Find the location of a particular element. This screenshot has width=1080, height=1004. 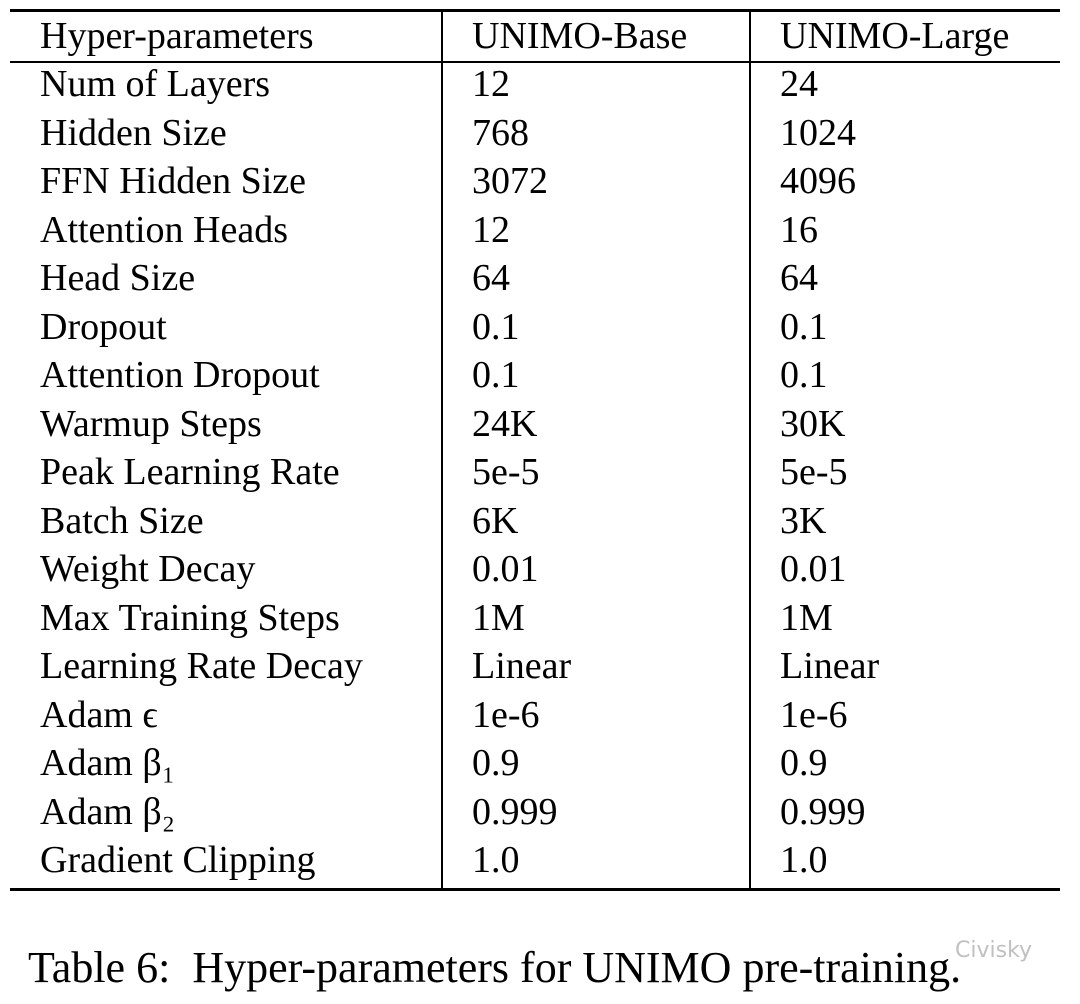

table-cell: Dropout is located at coordinates (103, 326).